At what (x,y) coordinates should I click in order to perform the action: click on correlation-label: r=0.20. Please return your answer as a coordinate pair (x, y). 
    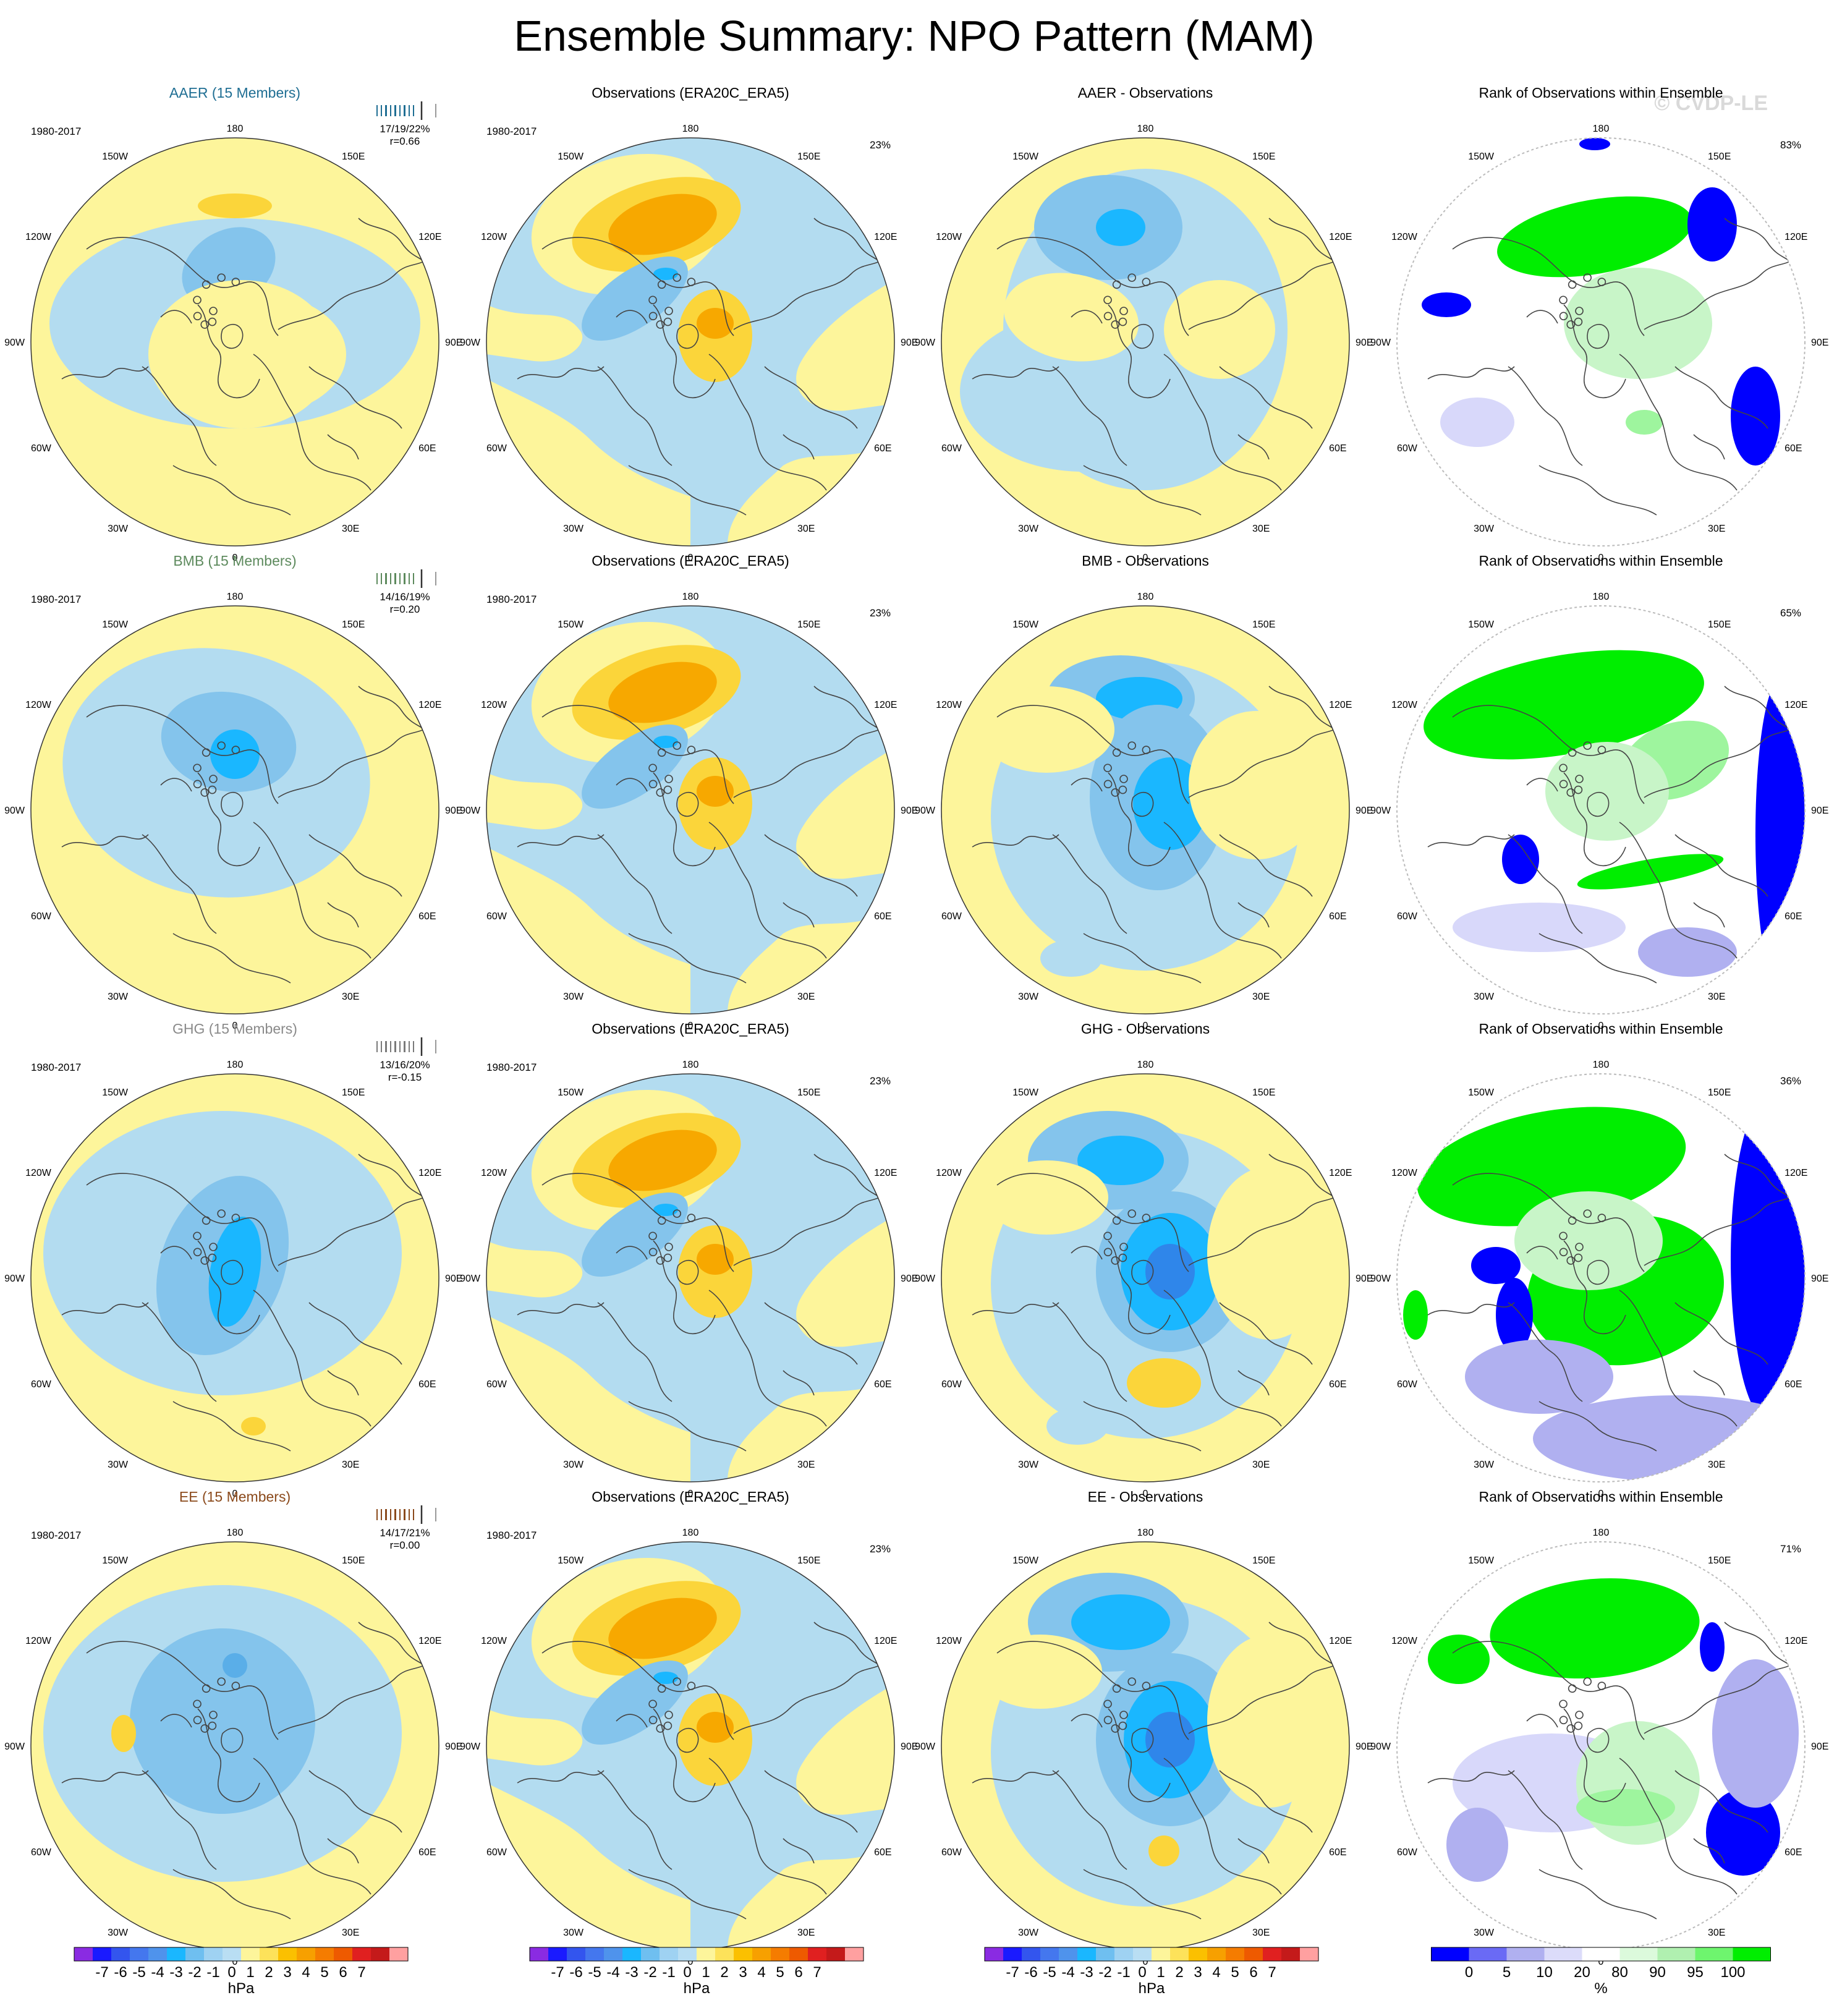
    Looking at the image, I should click on (405, 609).